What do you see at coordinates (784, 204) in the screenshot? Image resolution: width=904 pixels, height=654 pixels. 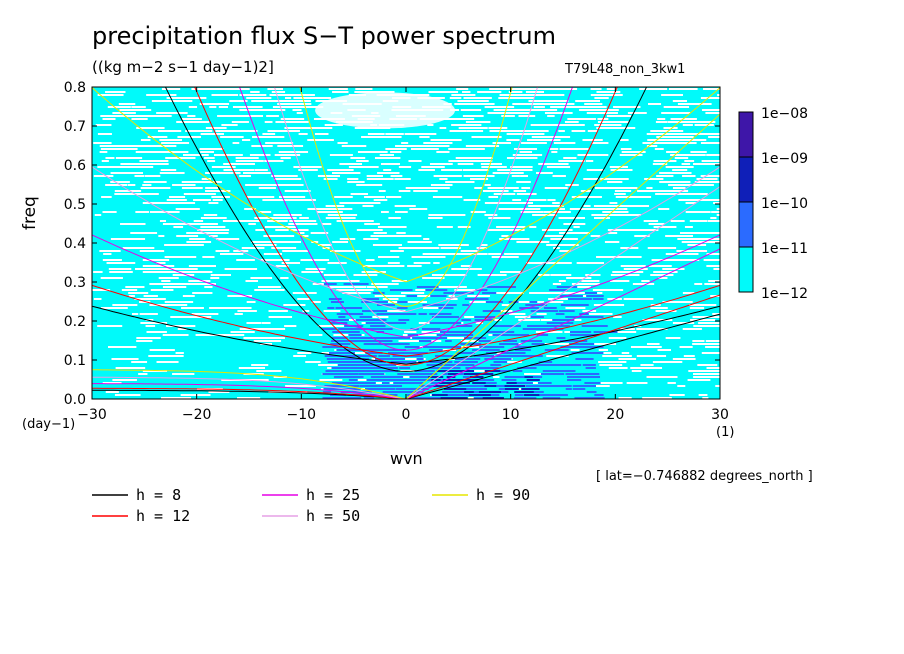 I see `colorbar-label: 1e−10` at bounding box center [784, 204].